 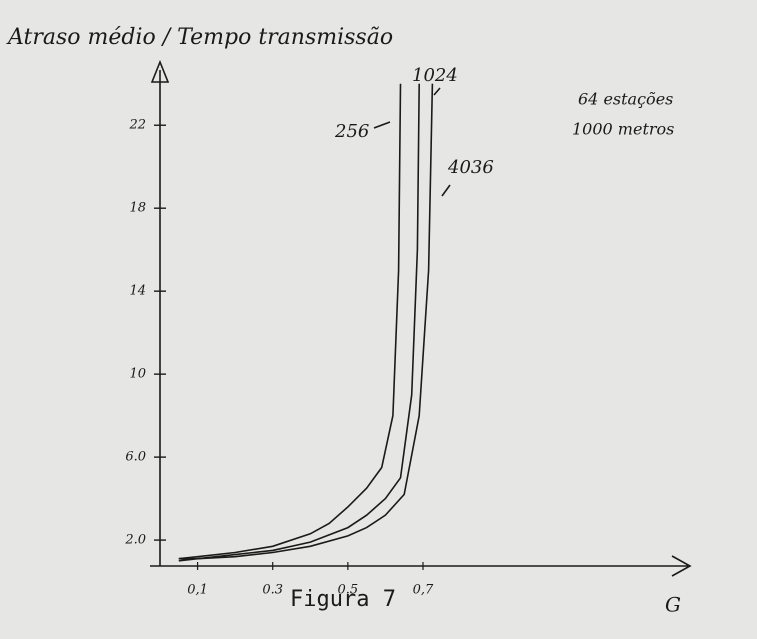 I want to click on x-axis, so click(x=421, y=566).